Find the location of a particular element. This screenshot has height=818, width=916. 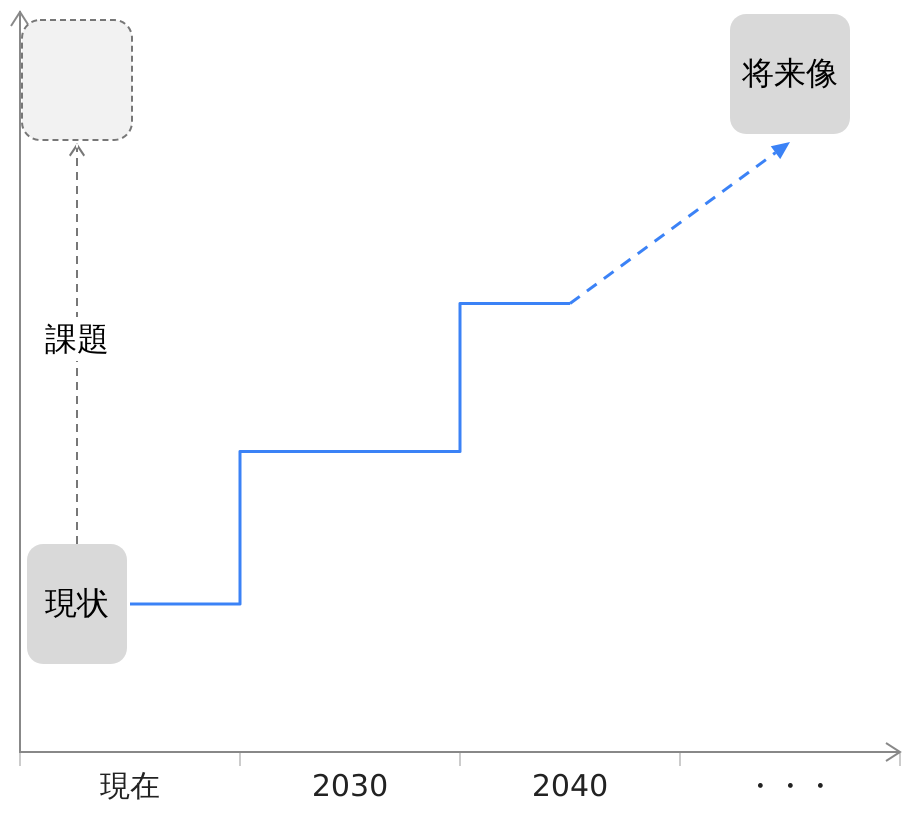

annotation: 課題 is located at coordinates (77, 339).